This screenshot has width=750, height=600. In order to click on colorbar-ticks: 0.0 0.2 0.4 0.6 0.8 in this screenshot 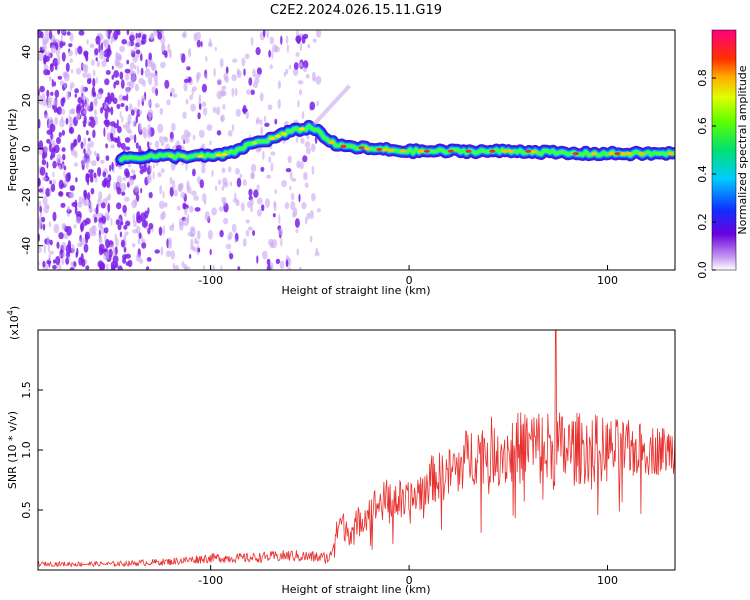, I will do `click(706, 174)`.